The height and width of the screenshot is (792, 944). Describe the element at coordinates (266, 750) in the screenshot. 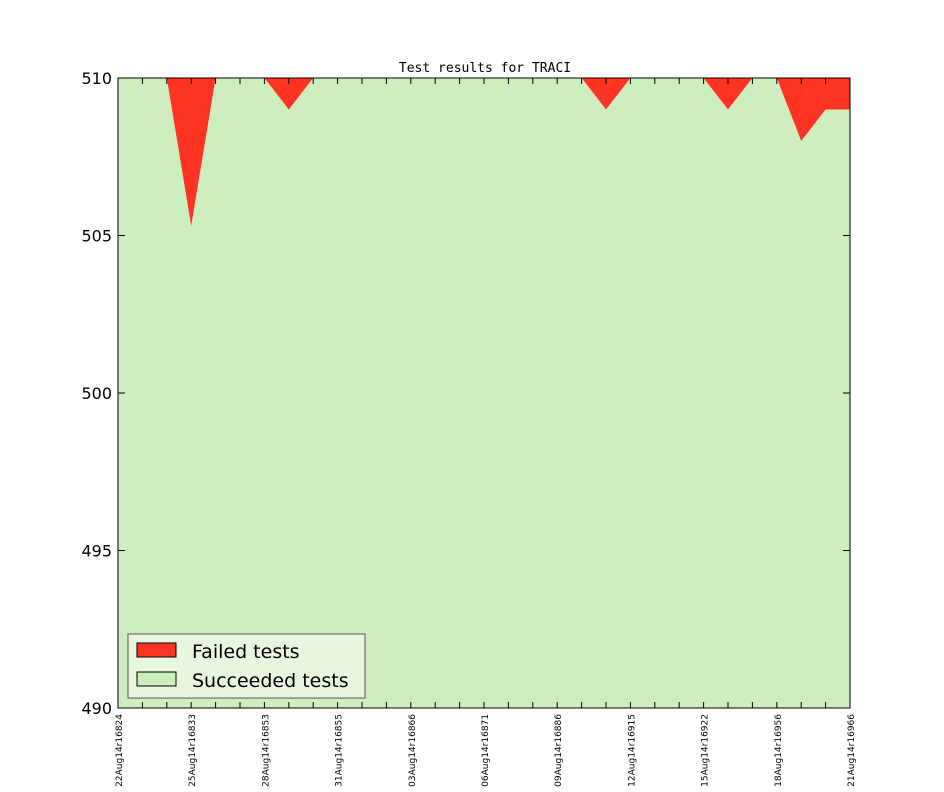

I see `x-tick-label: 28Aug14r16853` at that location.